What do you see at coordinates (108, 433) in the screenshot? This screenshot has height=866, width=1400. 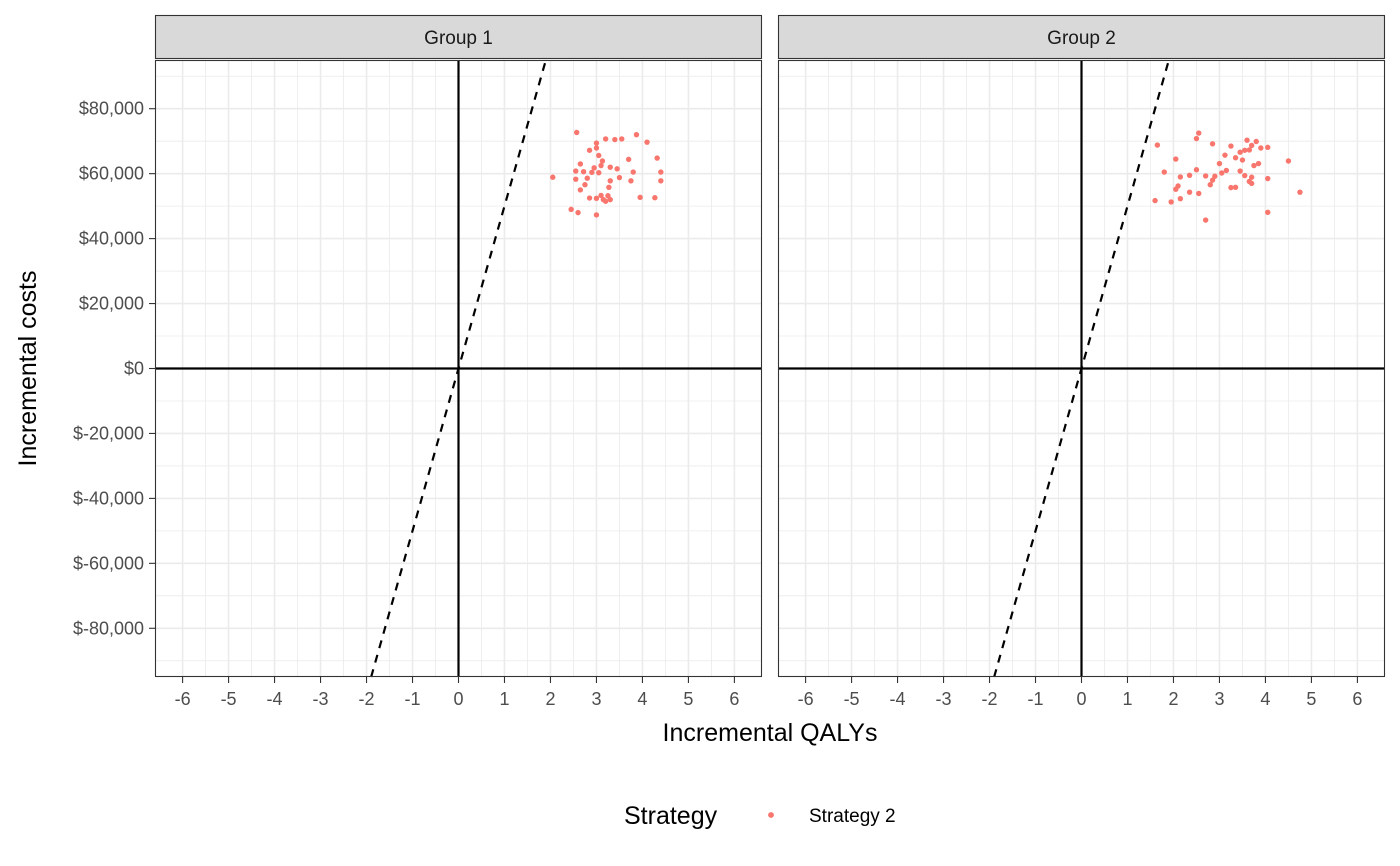 I see `y-tick-label: $-20,000` at bounding box center [108, 433].